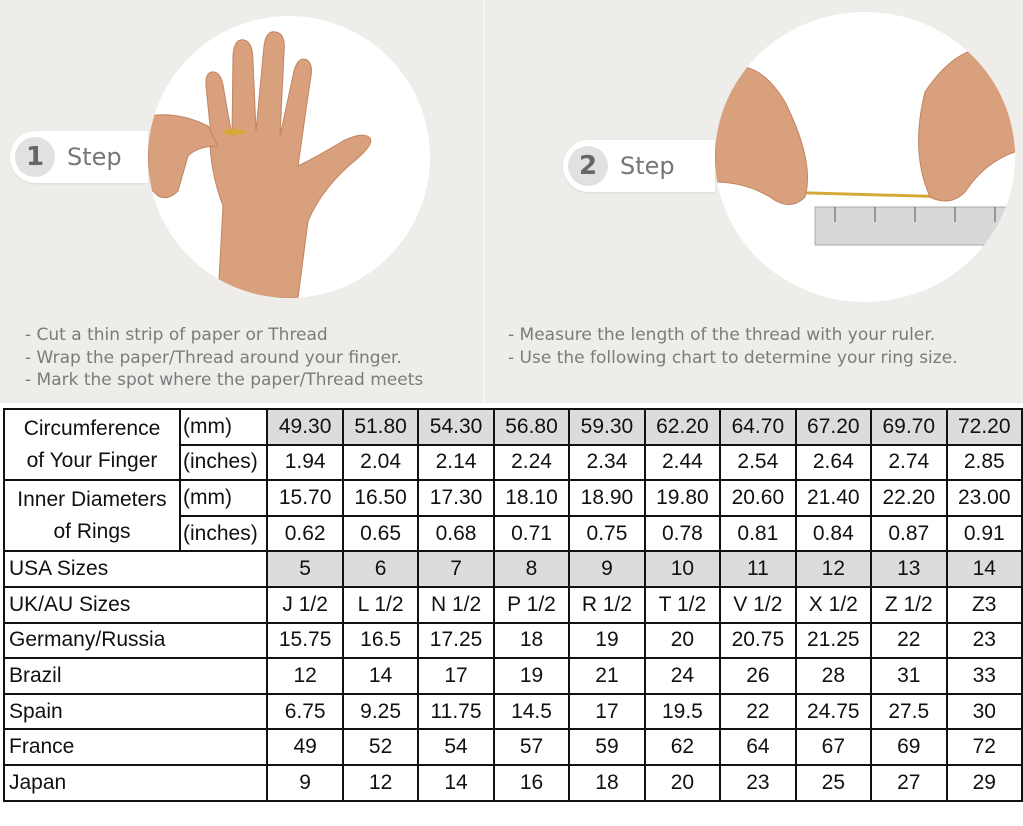 Image resolution: width=1023 pixels, height=826 pixels. Describe the element at coordinates (909, 604) in the screenshot. I see `size-cell: Z 1/2` at that location.